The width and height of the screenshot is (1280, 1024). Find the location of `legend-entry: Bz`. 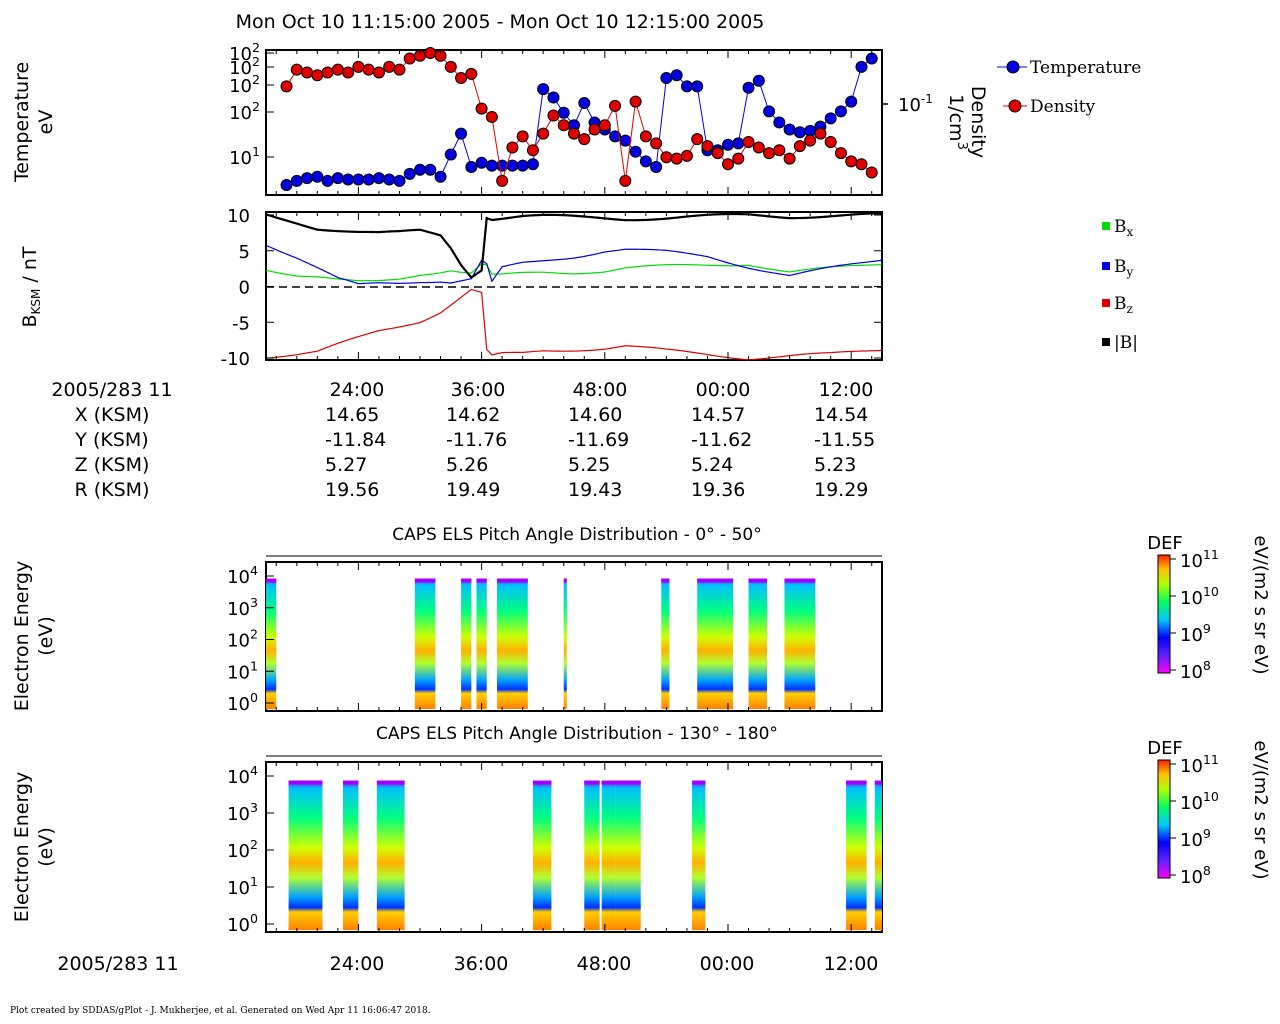

legend-entry: Bz is located at coordinates (1123, 305).